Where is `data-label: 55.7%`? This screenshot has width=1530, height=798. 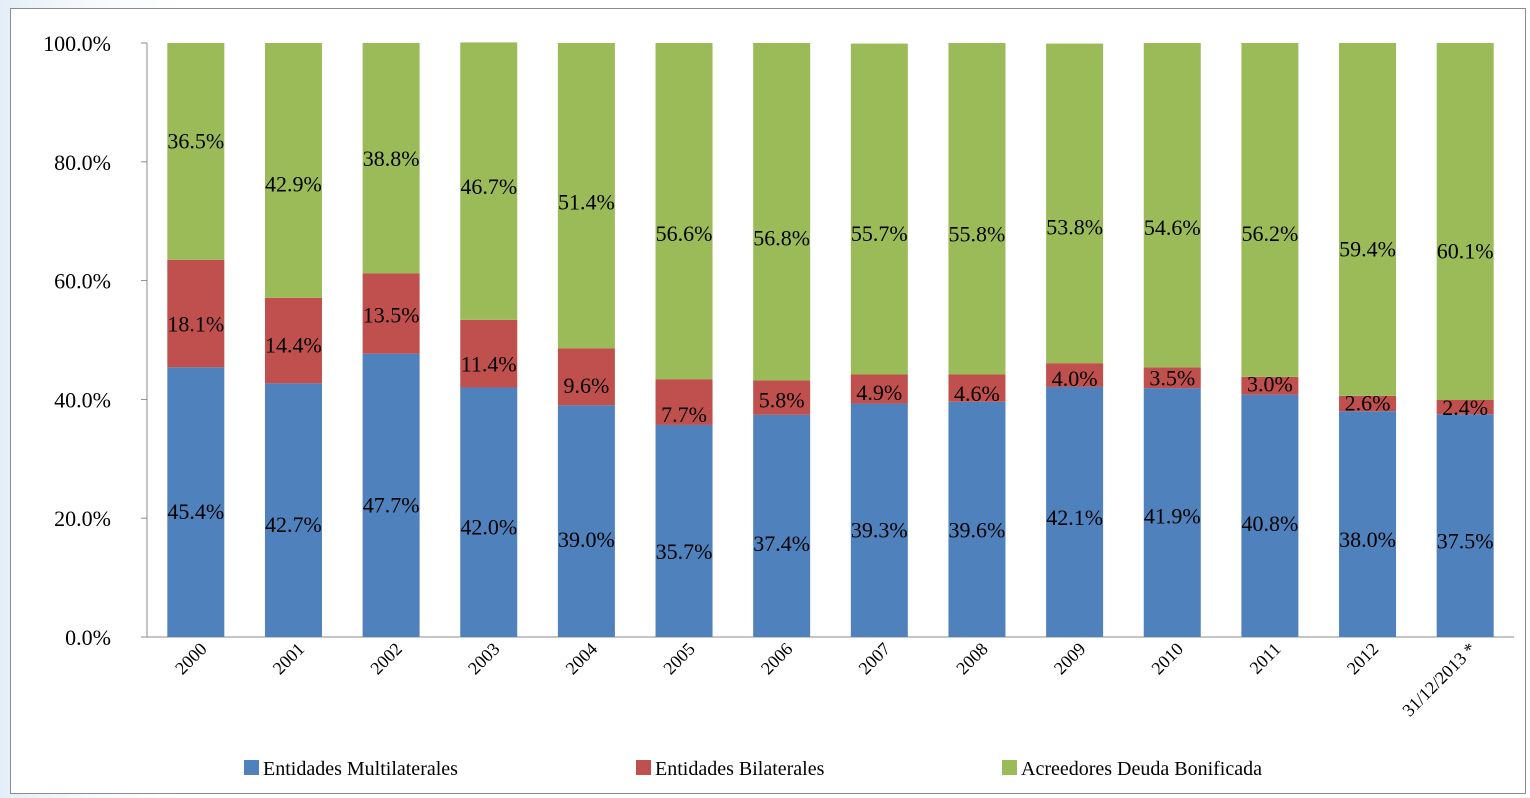 data-label: 55.7% is located at coordinates (879, 233).